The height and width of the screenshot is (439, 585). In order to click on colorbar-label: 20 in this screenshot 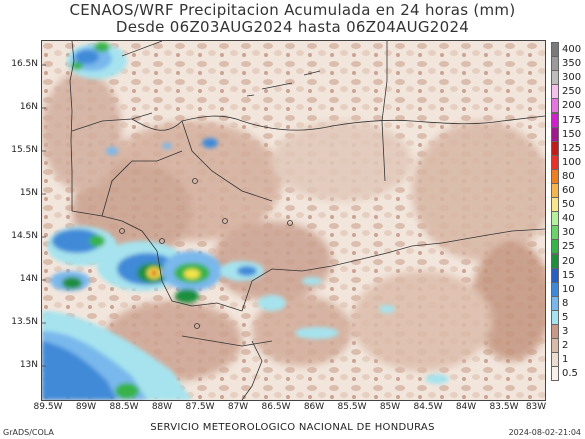, I will do `click(568, 261)`.